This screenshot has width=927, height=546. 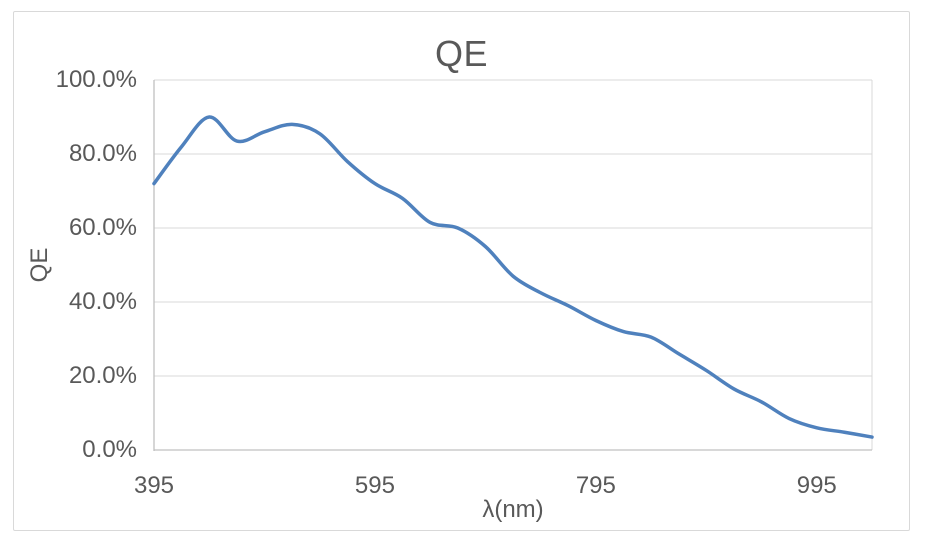 What do you see at coordinates (374, 485) in the screenshot?
I see `x-tick-label: 595` at bounding box center [374, 485].